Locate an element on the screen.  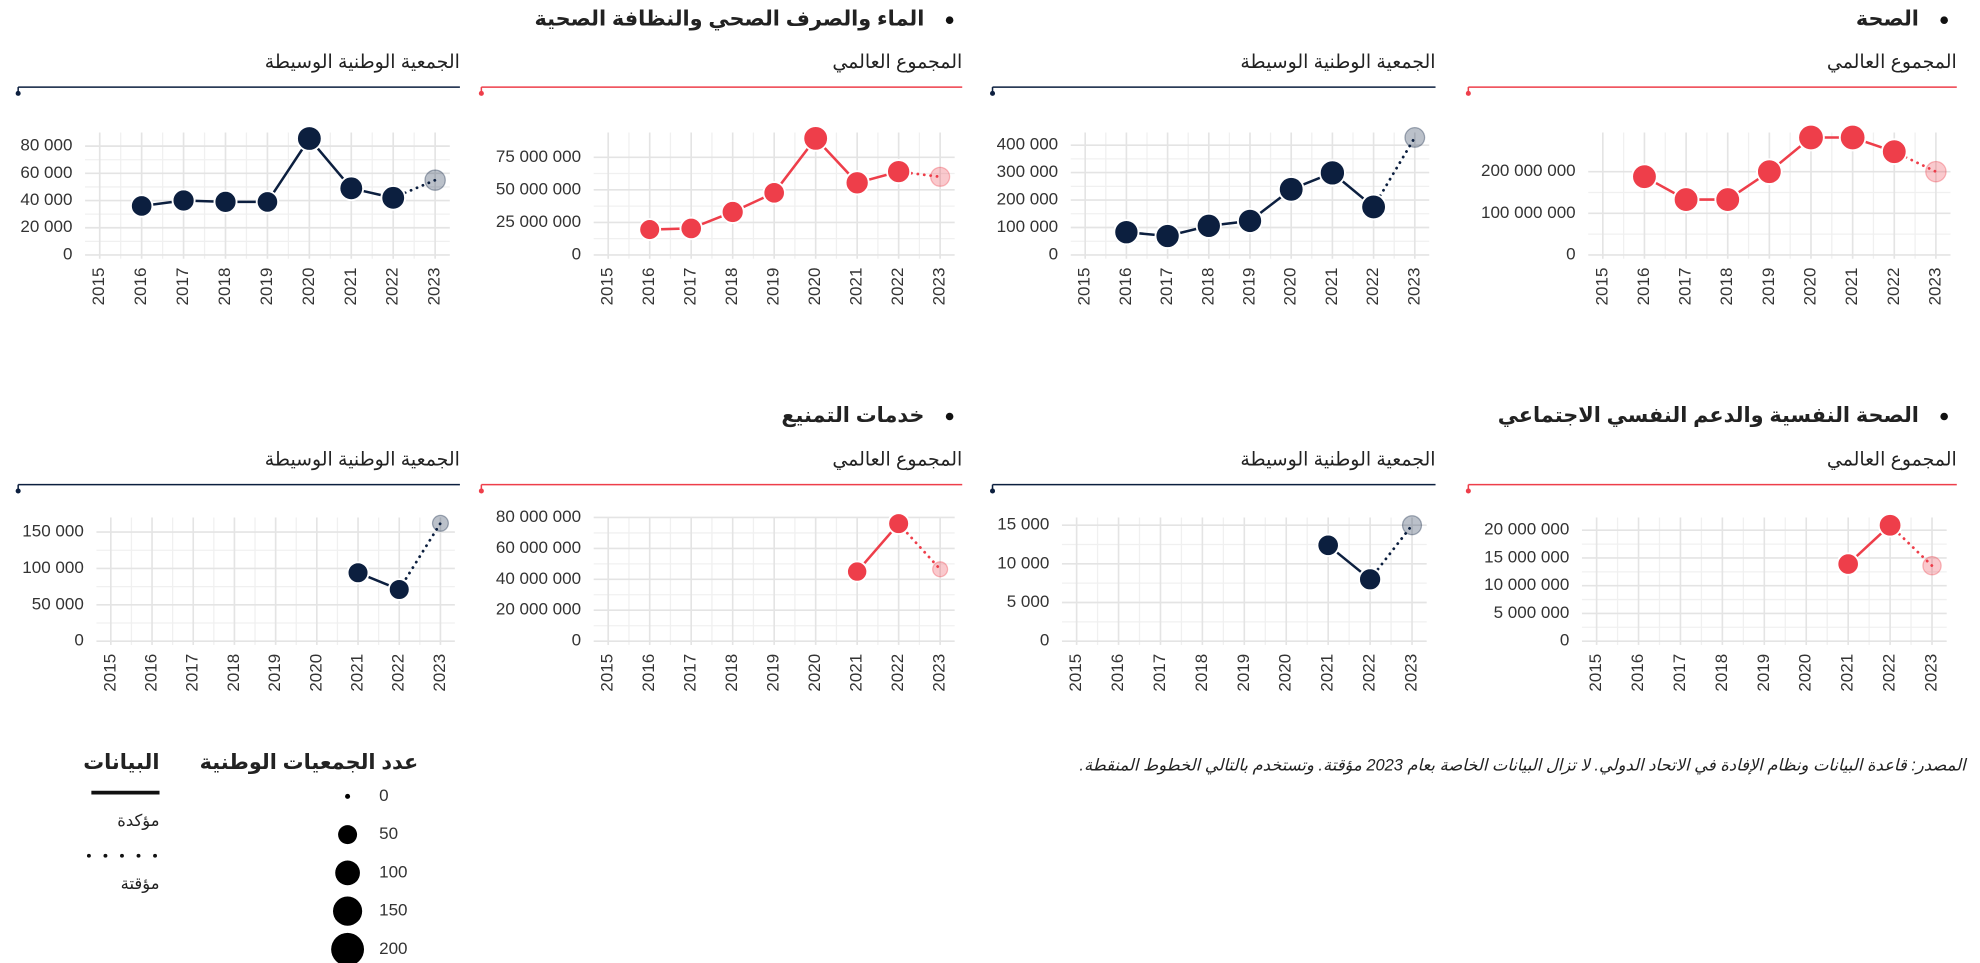
y-tick-label: 200 000 000 is located at coordinates (1528, 170).